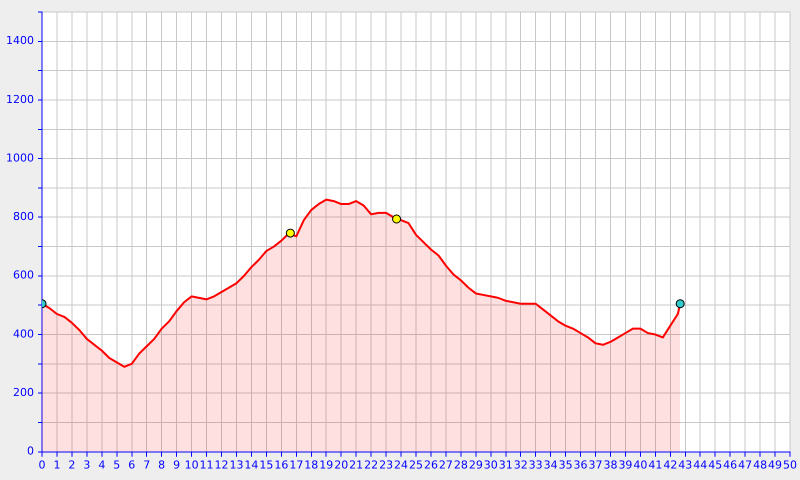 The width and height of the screenshot is (800, 480). Describe the element at coordinates (700, 465) in the screenshot. I see `x-tick-label: 44` at that location.